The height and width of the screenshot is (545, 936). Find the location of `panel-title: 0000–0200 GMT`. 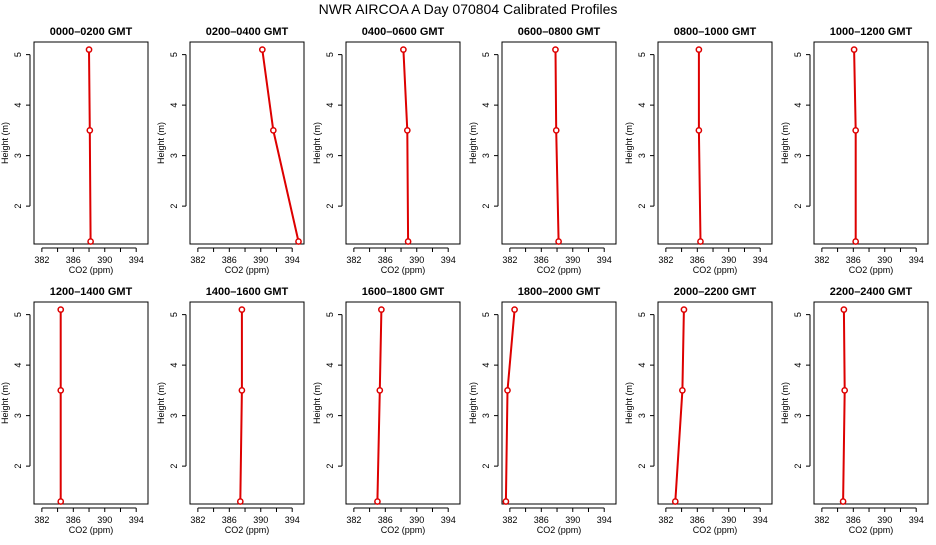

panel-title: 0000–0200 GMT is located at coordinates (91, 32).